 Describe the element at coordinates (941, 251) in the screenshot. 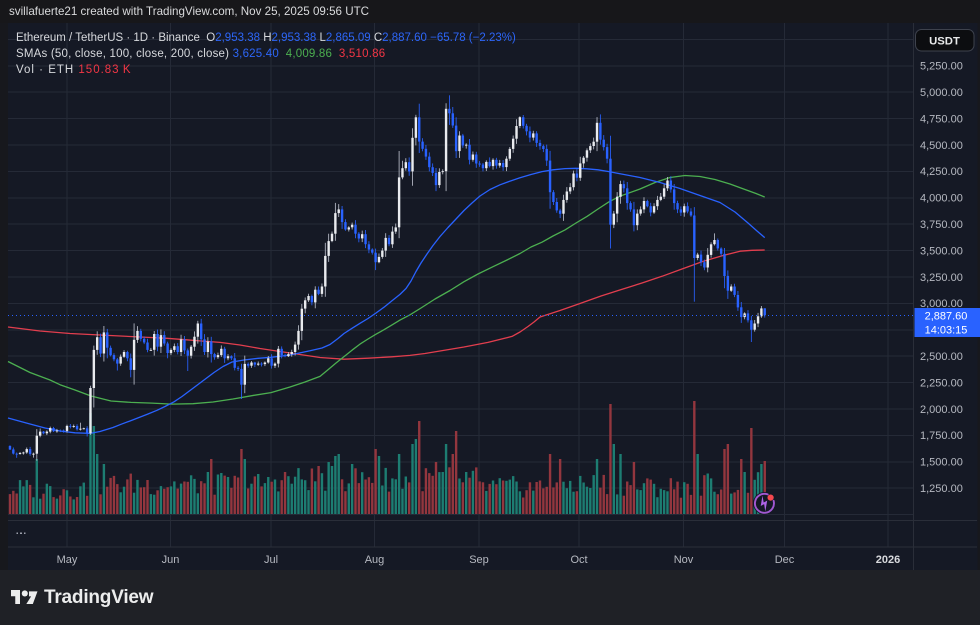

I see `svg-text: 3,500.00` at that location.